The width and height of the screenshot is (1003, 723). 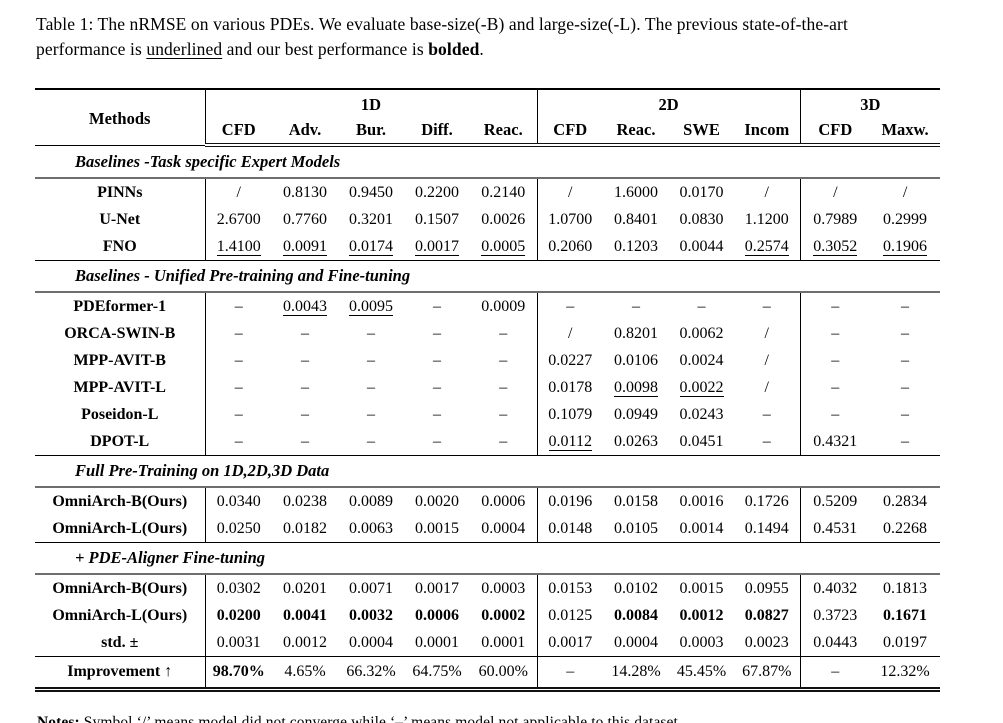 What do you see at coordinates (437, 501) in the screenshot?
I see `cell-value: 0.0020` at bounding box center [437, 501].